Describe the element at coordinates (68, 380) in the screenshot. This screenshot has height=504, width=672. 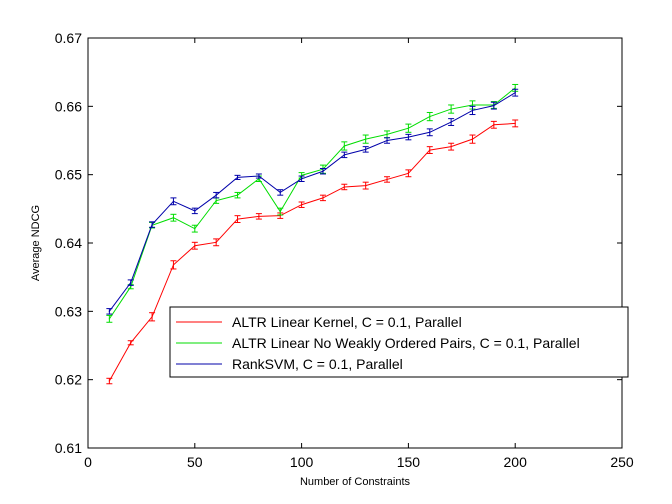
I see `y-tick-label: 0.62` at that location.